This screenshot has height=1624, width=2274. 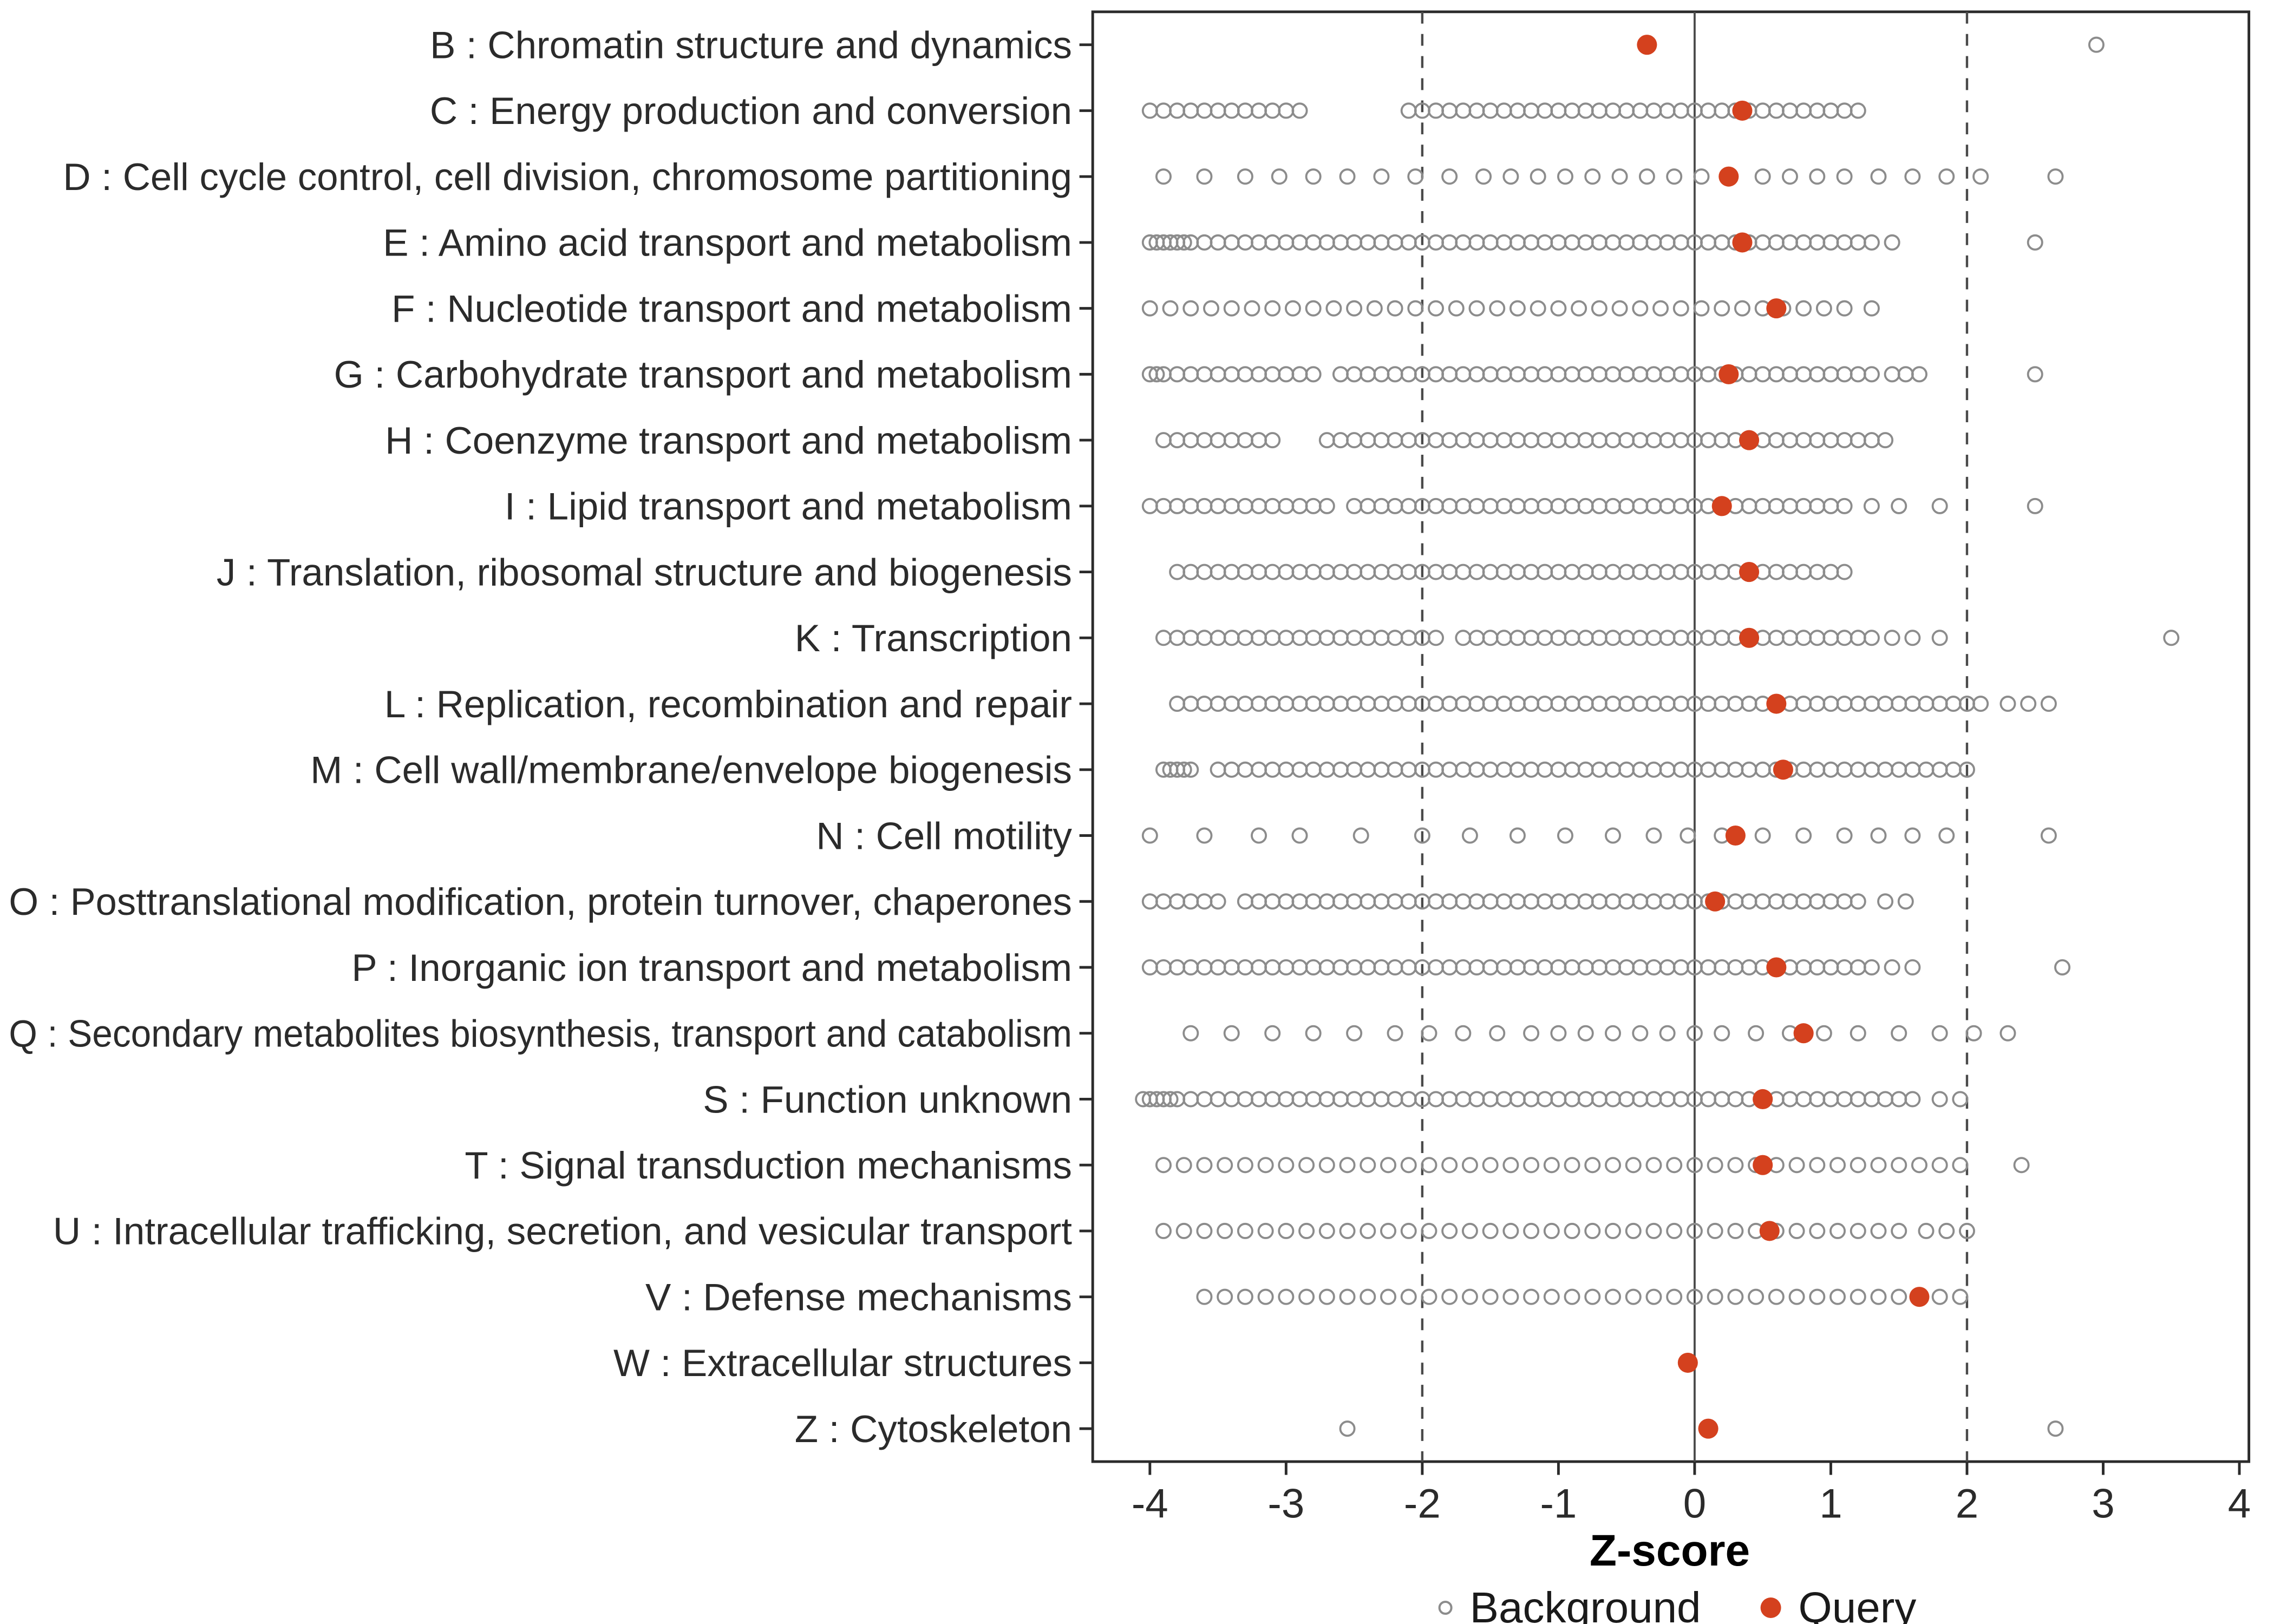 I want to click on x-tick-label: 1, so click(x=1831, y=1504).